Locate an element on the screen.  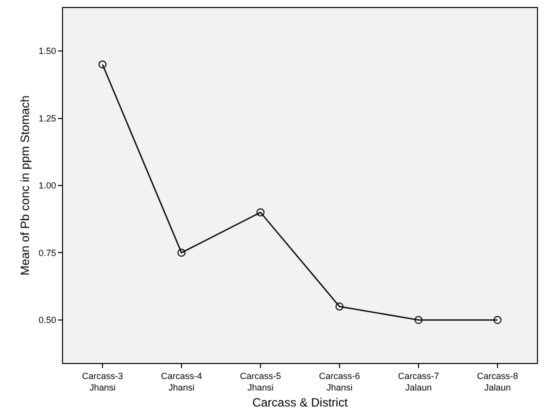
x-axis-title: Carcass & District is located at coordinates (300, 402).